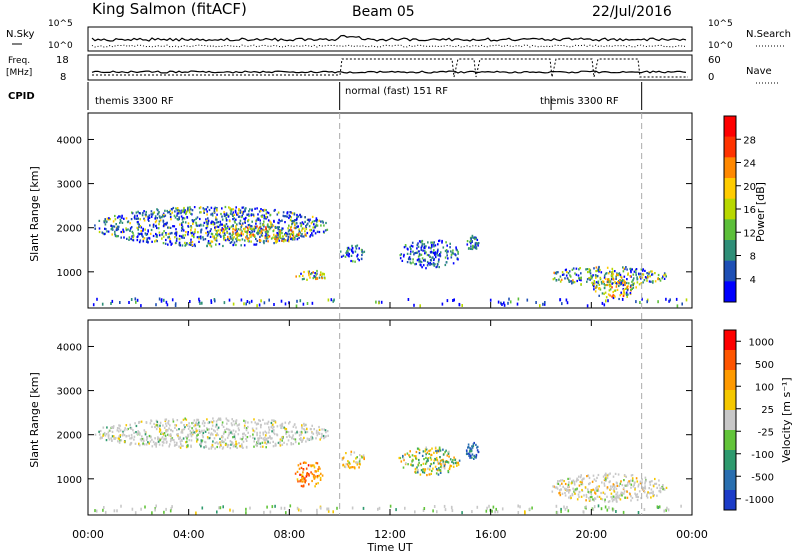  Describe the element at coordinates (34, 214) in the screenshot. I see `power-y-label: Slant Range [km]` at that location.